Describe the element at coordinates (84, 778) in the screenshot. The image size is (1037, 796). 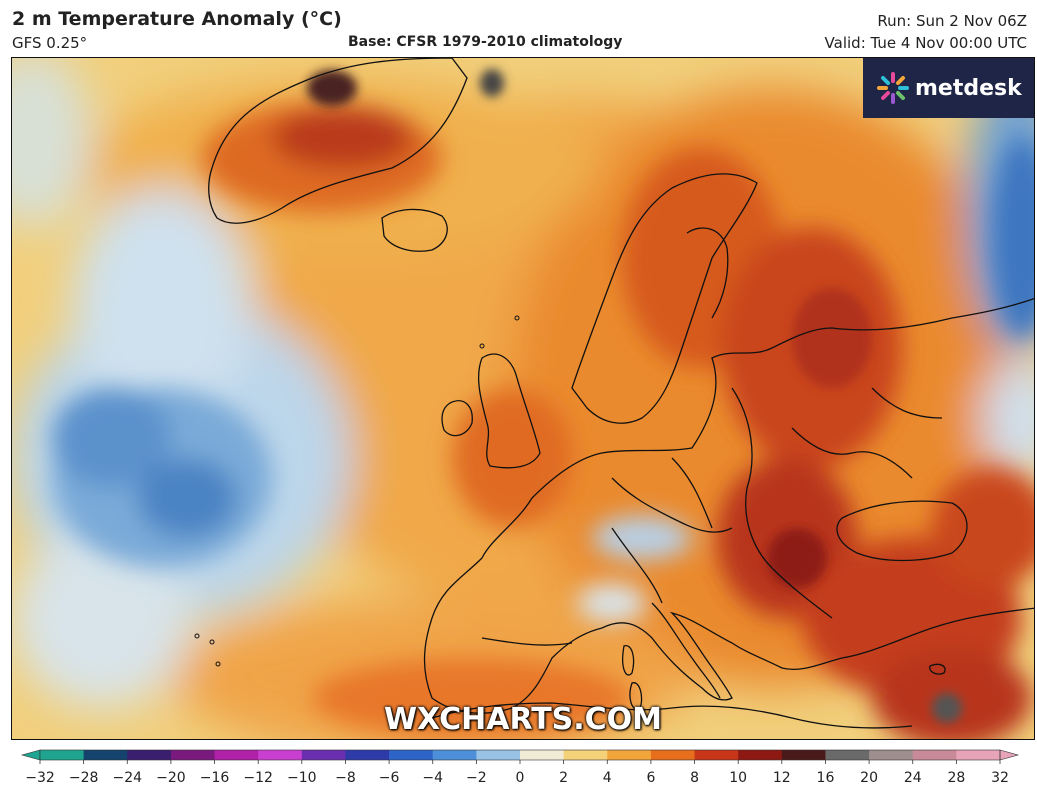
I see `colorbar-tick-label: −28` at that location.